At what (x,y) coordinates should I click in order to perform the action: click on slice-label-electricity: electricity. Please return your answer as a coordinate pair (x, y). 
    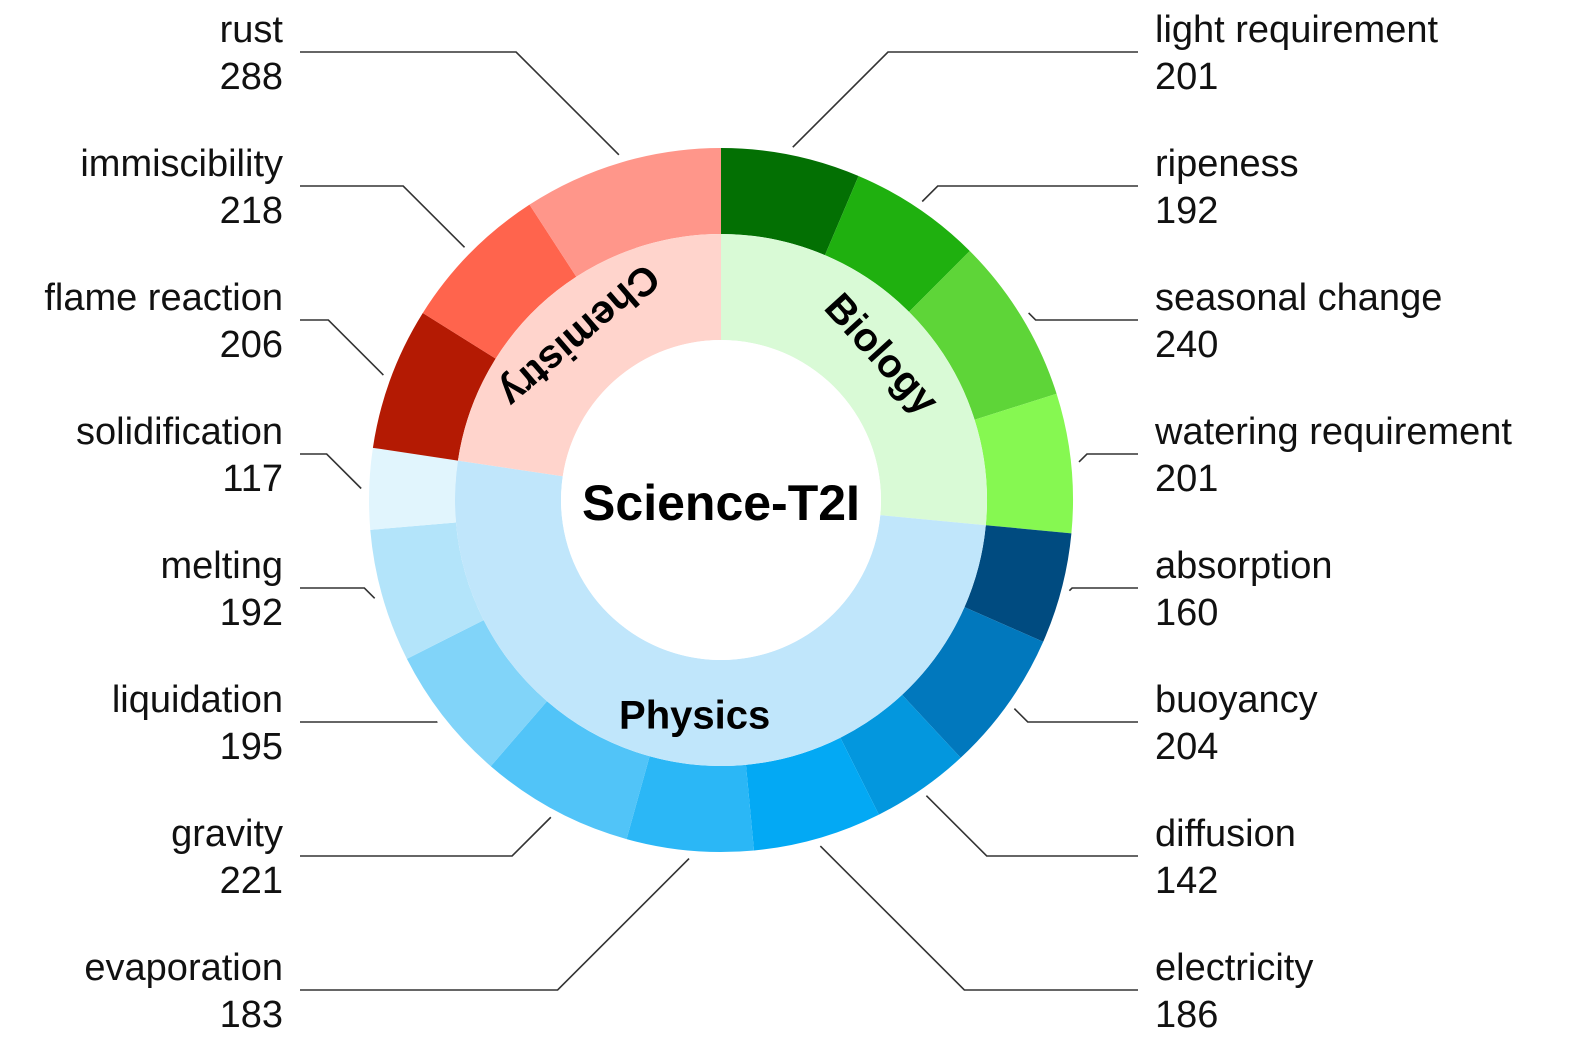
    Looking at the image, I should click on (1234, 968).